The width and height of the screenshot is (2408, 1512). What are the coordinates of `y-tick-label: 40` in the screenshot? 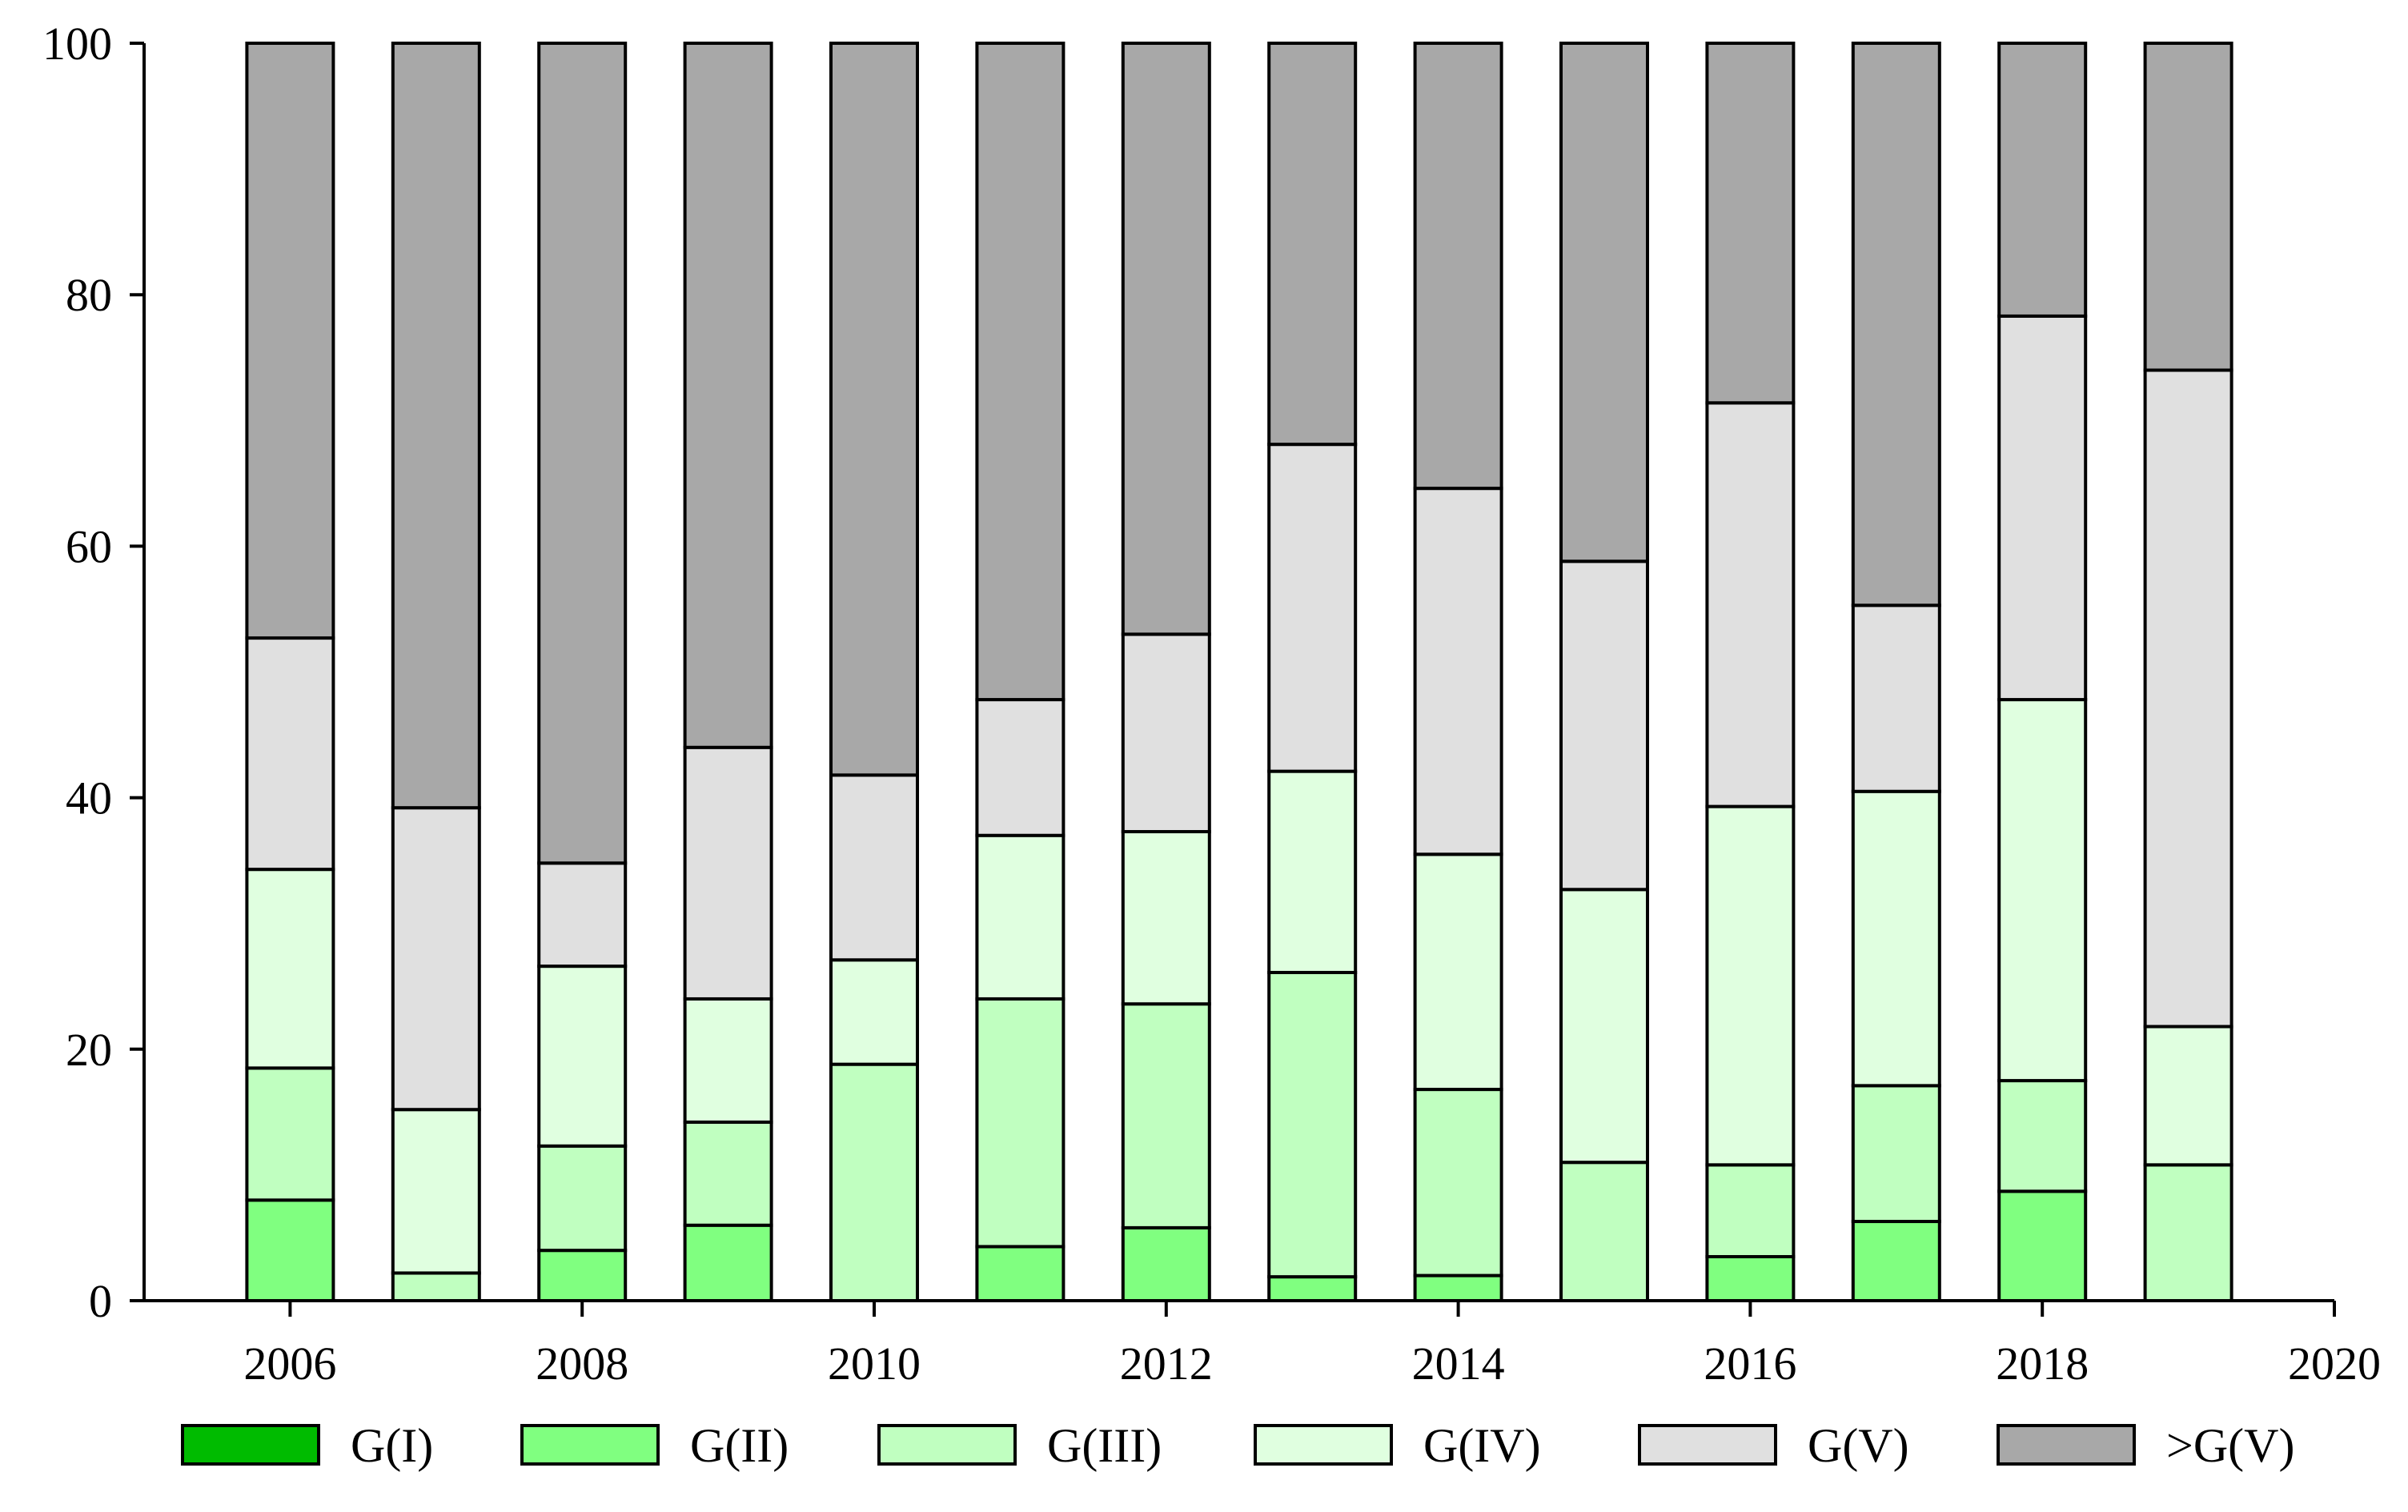 It's located at (89, 798).